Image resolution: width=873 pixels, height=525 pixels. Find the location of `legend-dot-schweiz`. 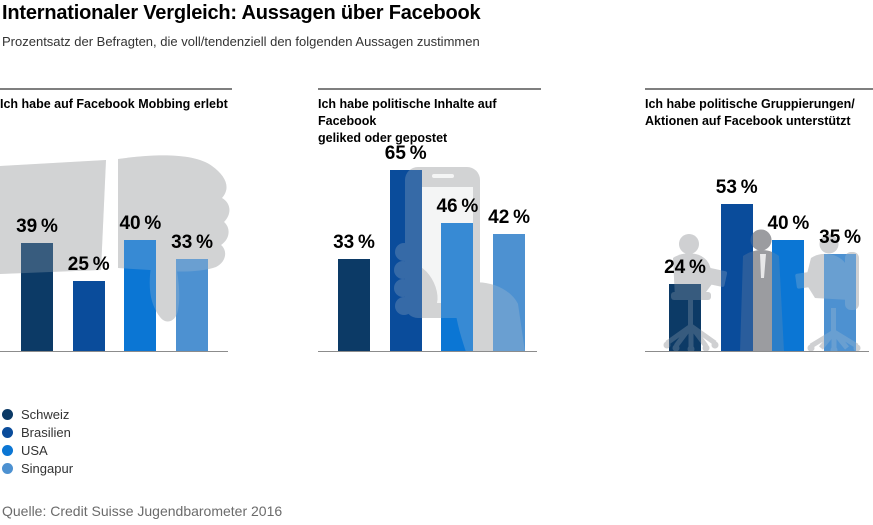

legend-dot-schweiz is located at coordinates (7, 414).